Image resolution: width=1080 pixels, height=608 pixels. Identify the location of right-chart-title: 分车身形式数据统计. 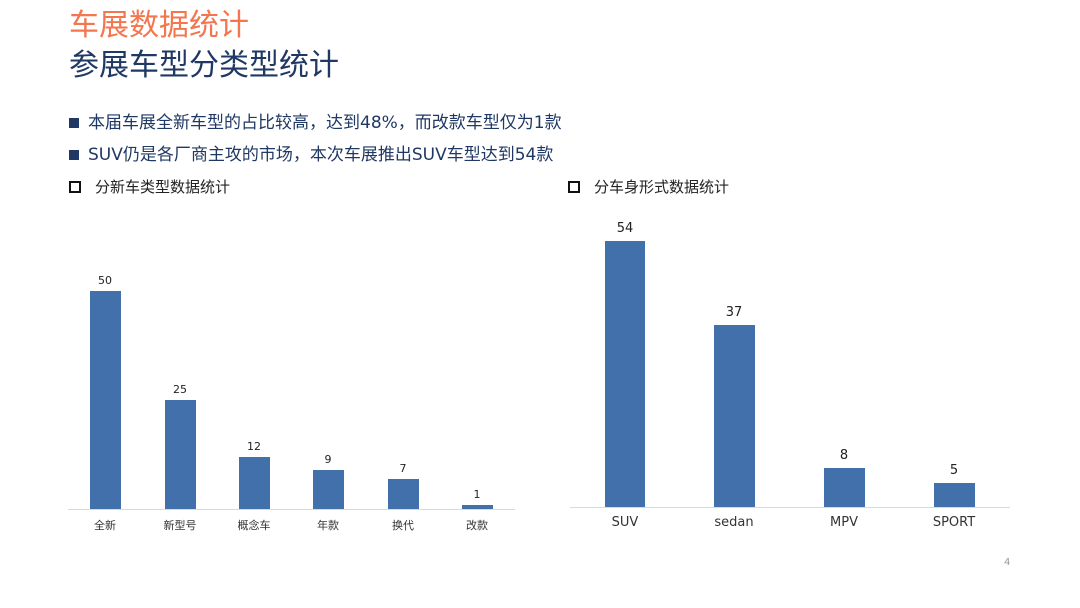
(662, 187).